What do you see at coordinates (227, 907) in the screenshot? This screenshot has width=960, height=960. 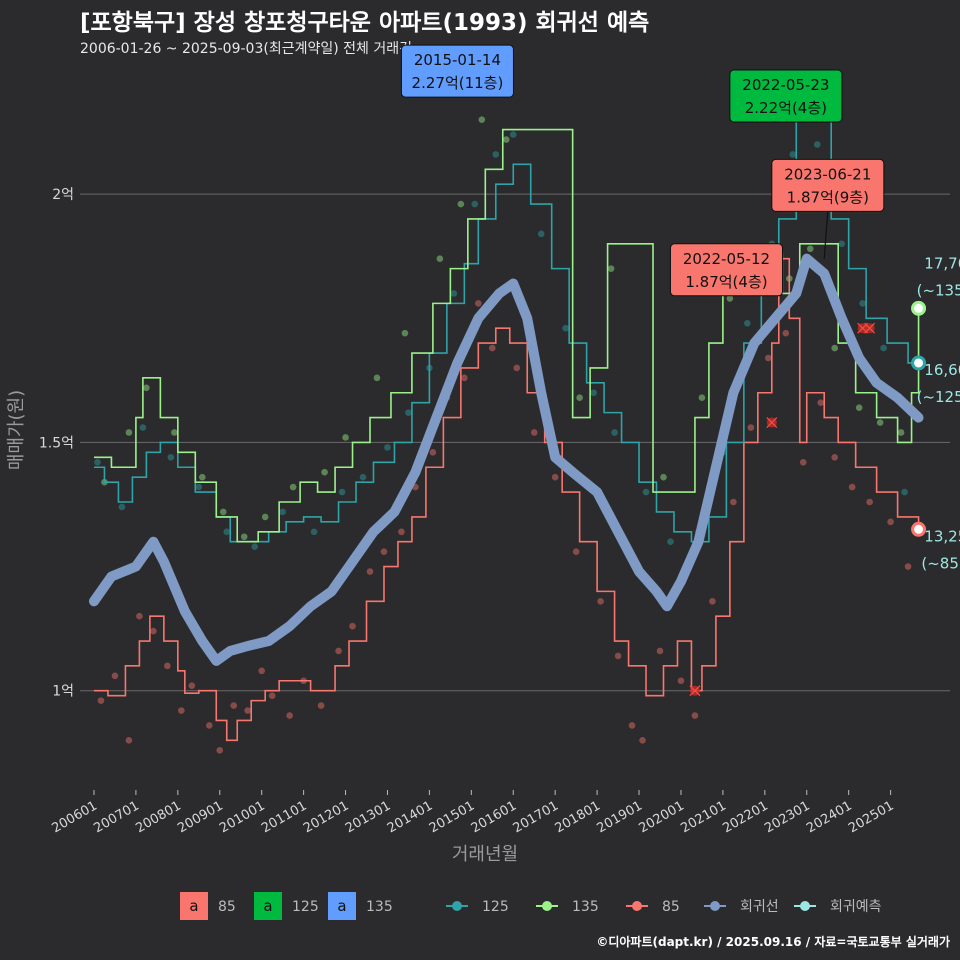 I see `legend-label-text: 85` at bounding box center [227, 907].